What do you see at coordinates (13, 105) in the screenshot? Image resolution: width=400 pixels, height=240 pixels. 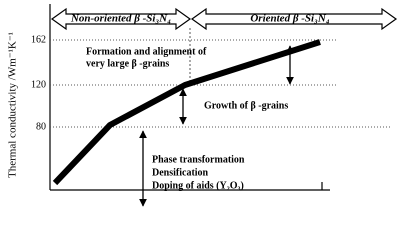 I see `y-axis-label: Thermal conductivity /Wm⁻¹K⁻¹` at bounding box center [13, 105].